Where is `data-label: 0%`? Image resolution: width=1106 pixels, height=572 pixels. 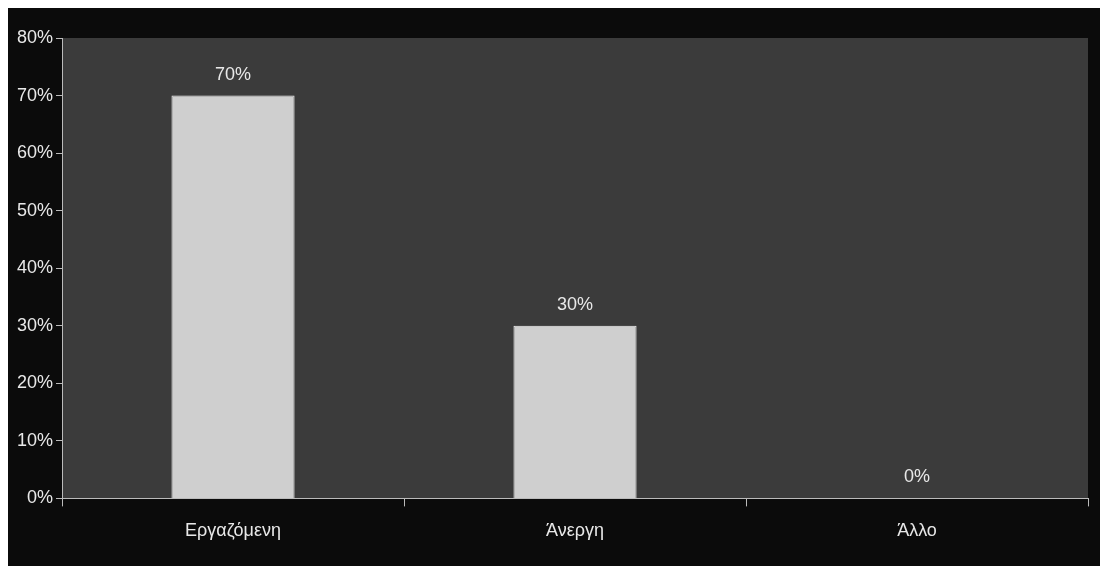
data-label: 0% is located at coordinates (917, 476).